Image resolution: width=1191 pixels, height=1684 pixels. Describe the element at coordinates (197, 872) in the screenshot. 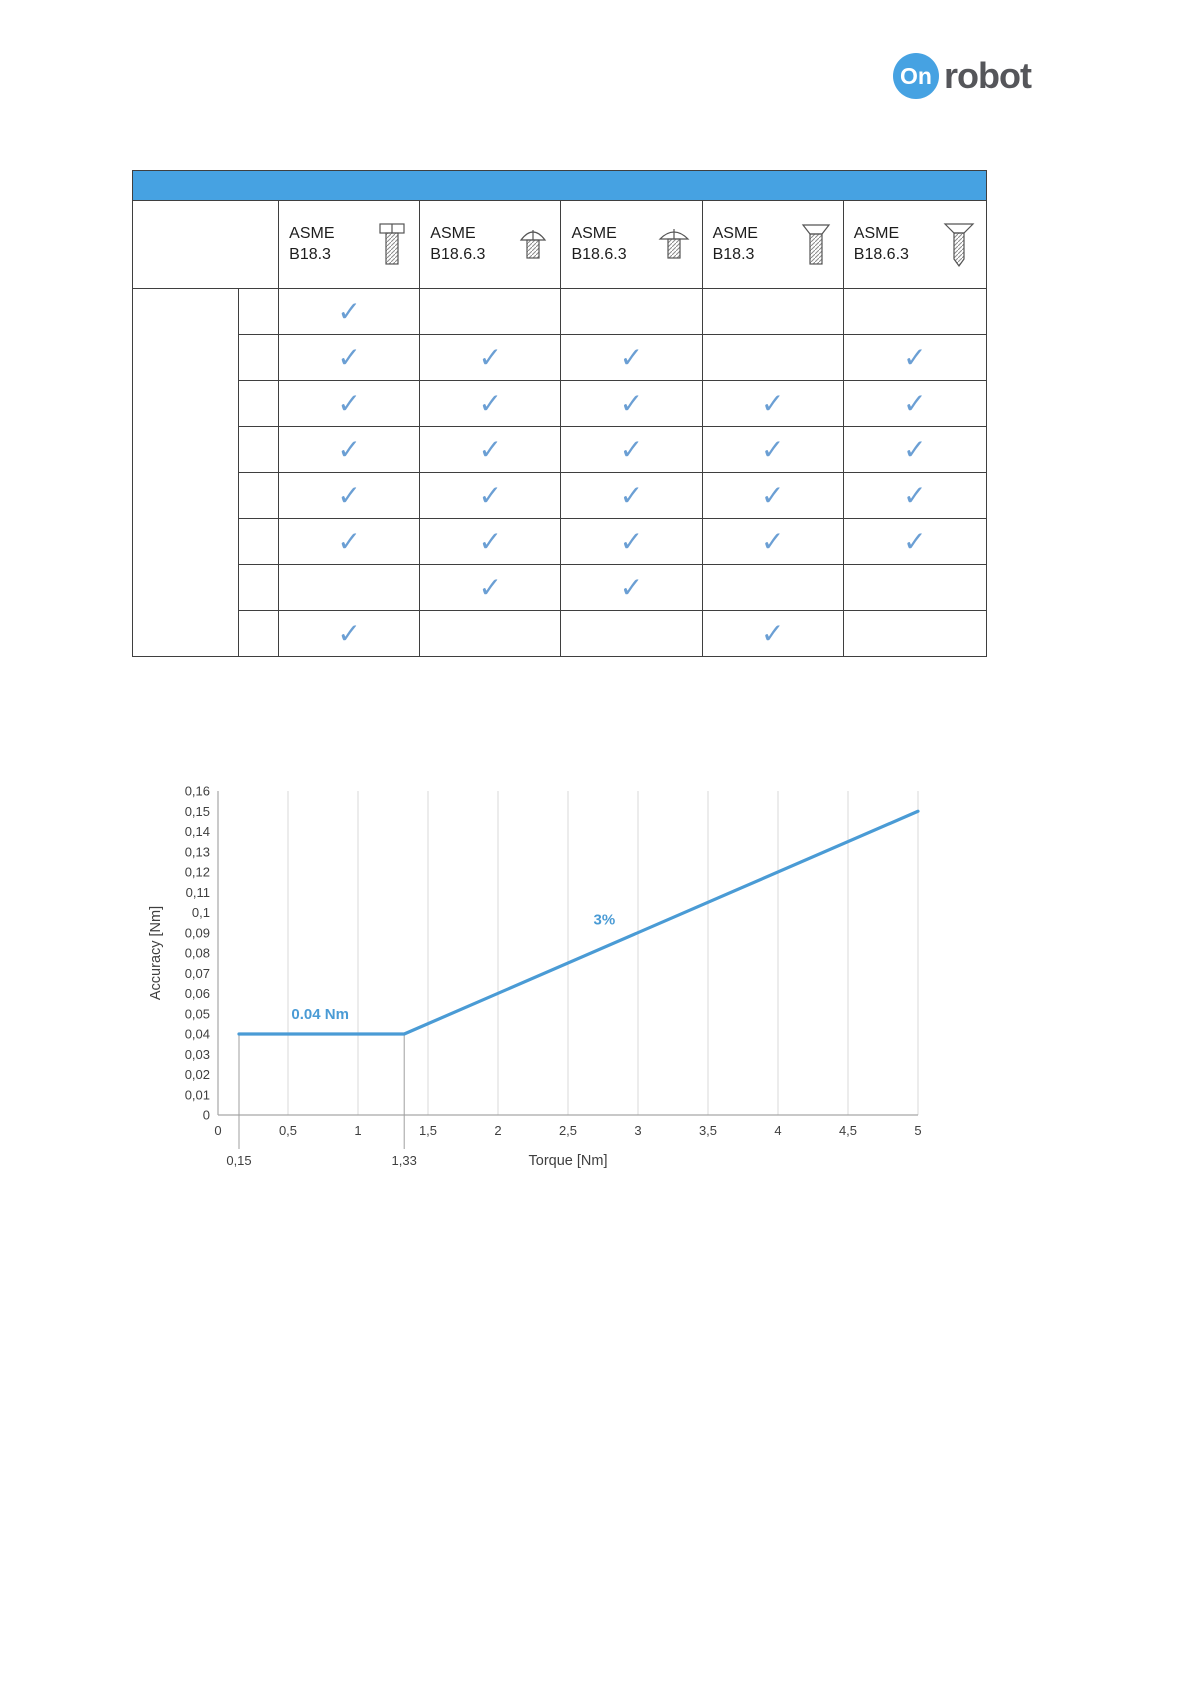

I see `y-tick-label: 0,12` at that location.